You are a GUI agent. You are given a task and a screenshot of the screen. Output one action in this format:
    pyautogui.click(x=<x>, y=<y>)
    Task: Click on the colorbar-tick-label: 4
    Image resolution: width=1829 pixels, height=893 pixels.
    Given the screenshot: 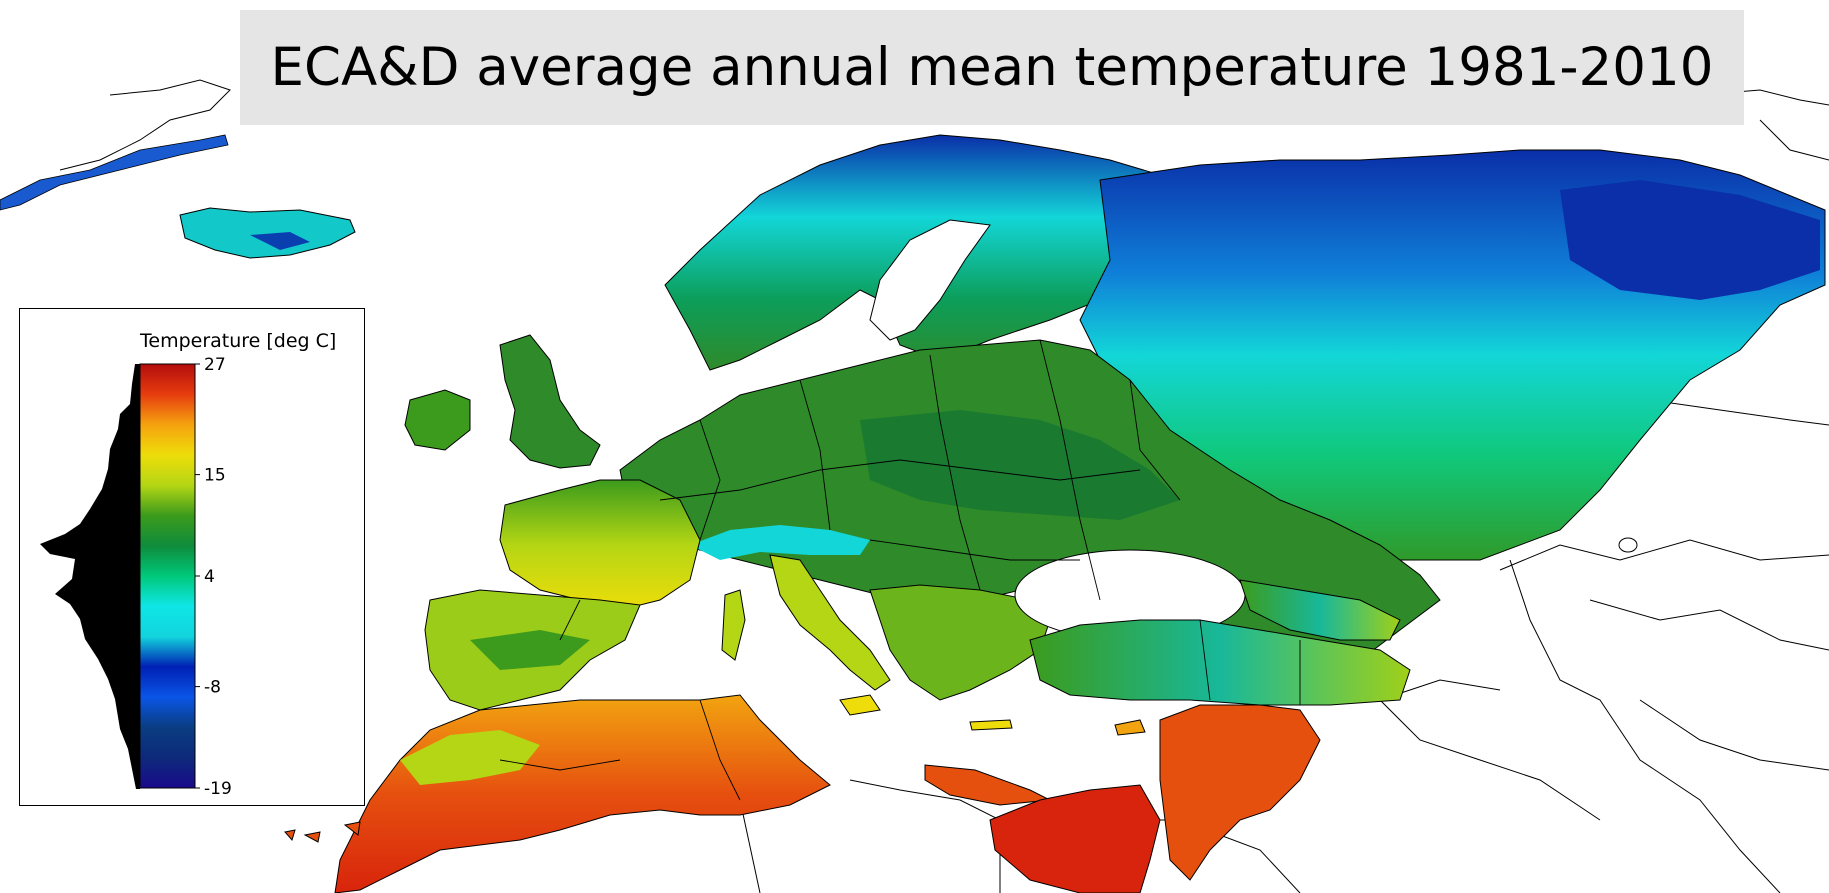 What is the action you would take?
    pyautogui.click(x=209, y=577)
    